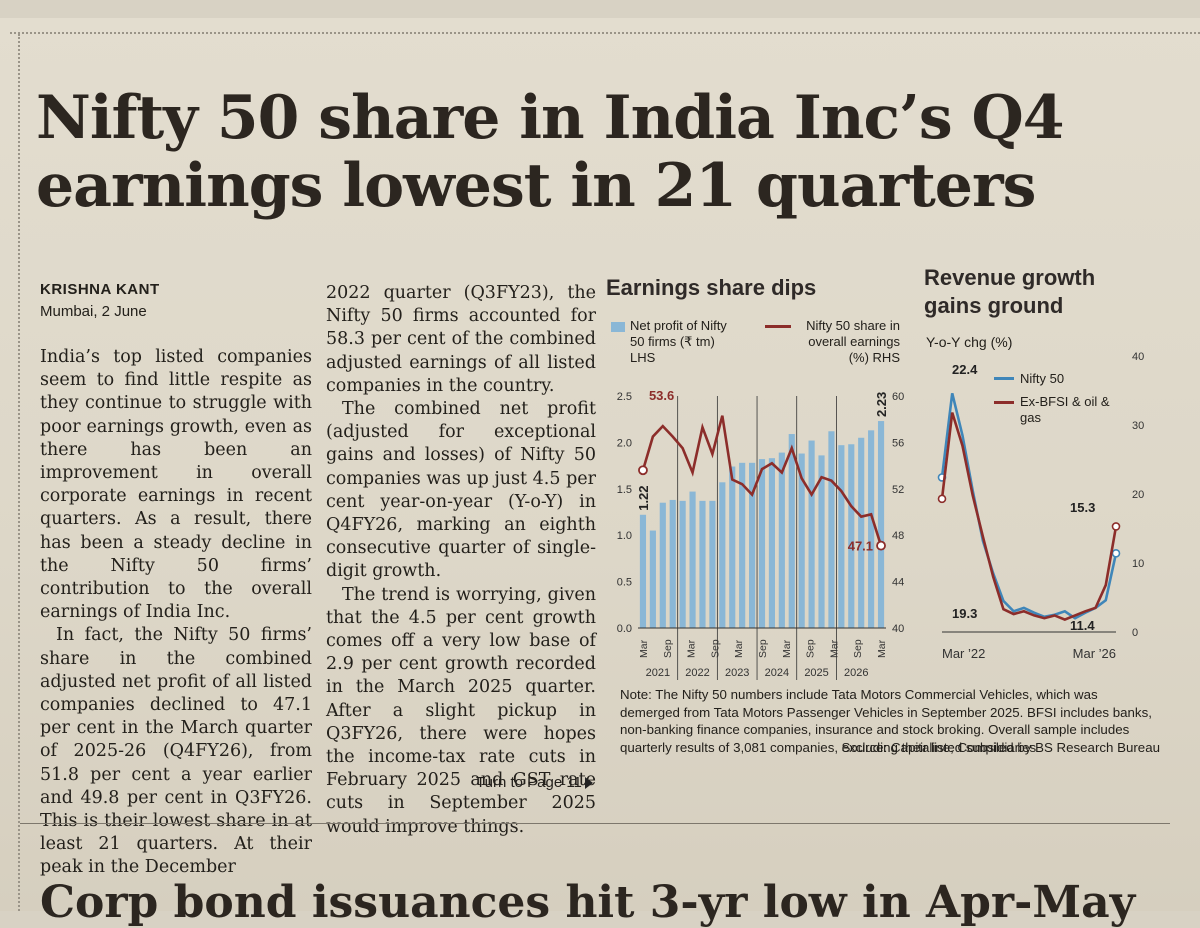  I want to click on right-tick-label: 48, so click(898, 536).